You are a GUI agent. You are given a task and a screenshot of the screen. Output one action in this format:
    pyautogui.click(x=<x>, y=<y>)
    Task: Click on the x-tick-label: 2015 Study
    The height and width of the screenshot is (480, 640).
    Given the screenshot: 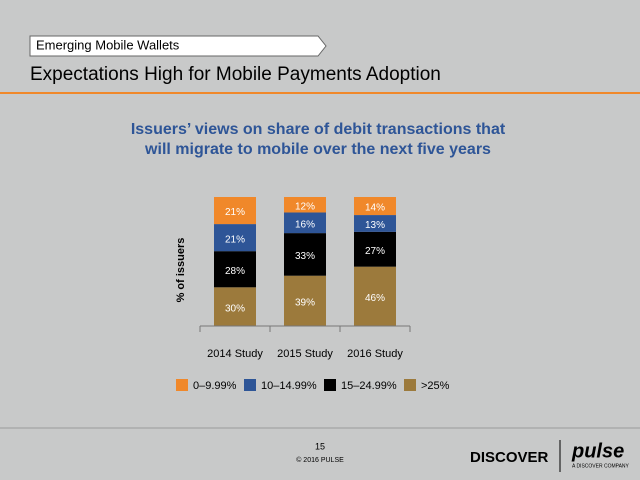 What is the action you would take?
    pyautogui.click(x=305, y=354)
    